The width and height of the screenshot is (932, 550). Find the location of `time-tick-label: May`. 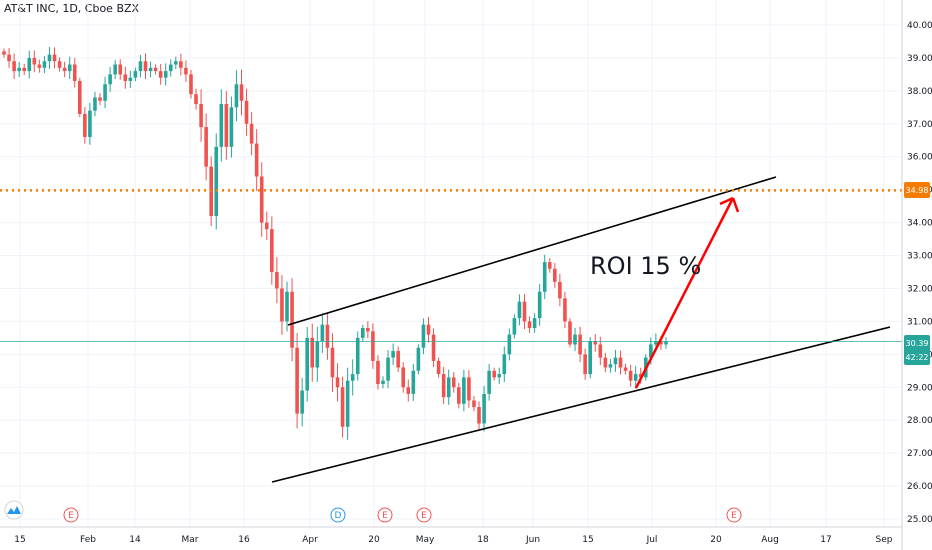

time-tick-label: May is located at coordinates (425, 540).